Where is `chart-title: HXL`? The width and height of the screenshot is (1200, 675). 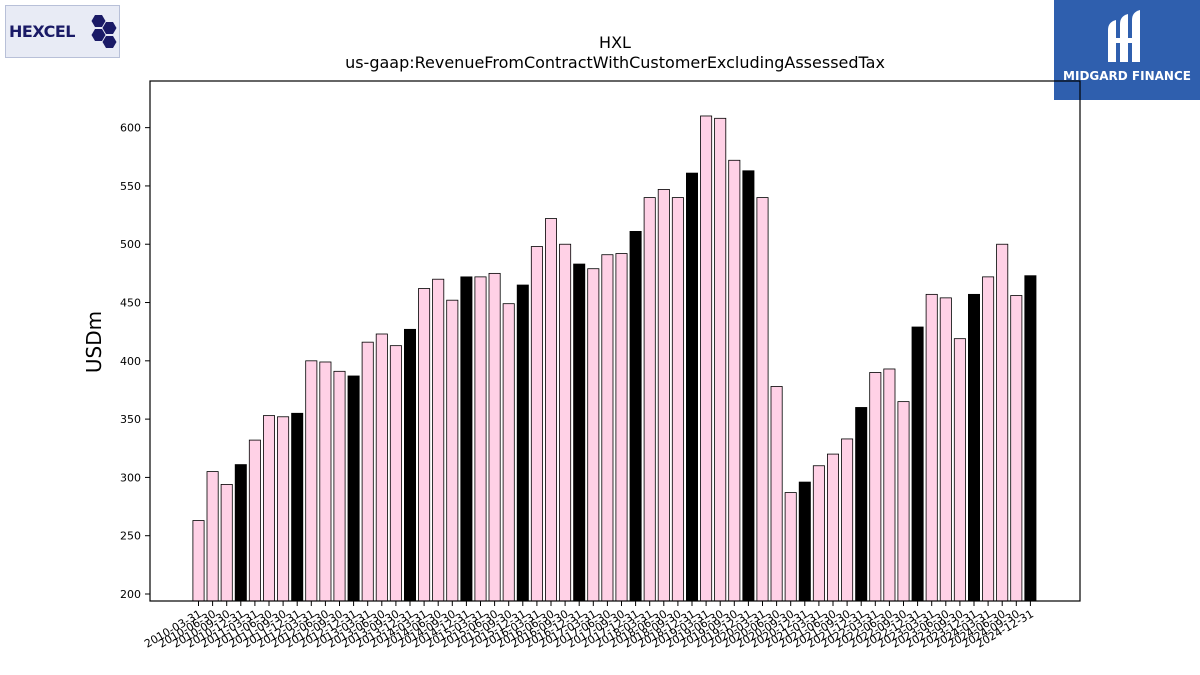 chart-title: HXL is located at coordinates (615, 42).